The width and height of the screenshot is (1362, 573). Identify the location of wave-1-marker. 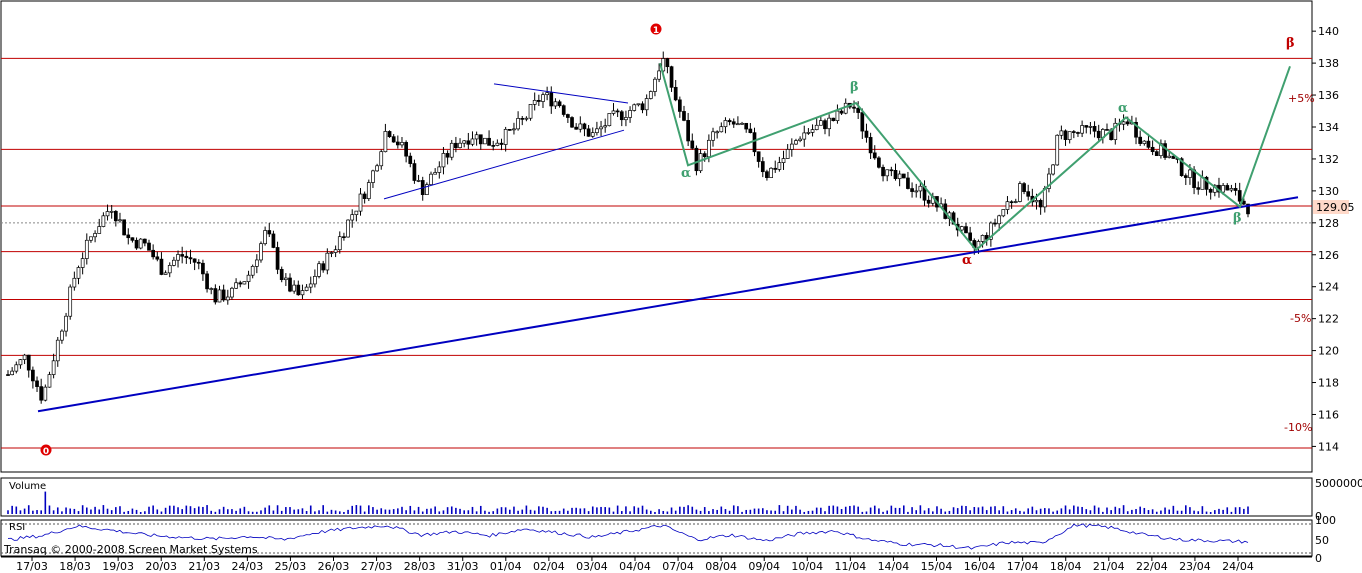
(656, 29).